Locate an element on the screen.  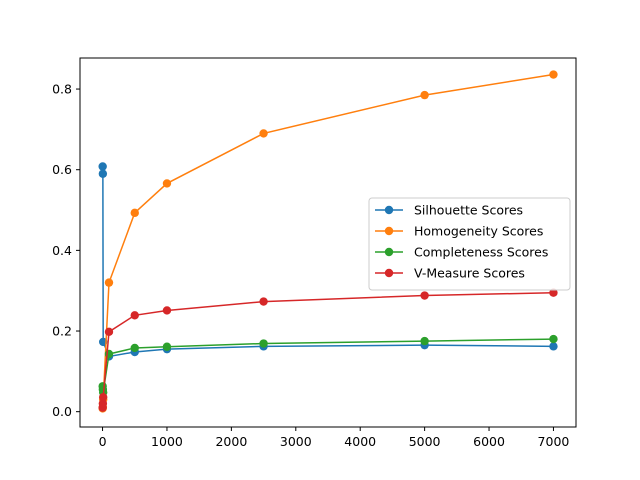
y-axis-ticks: 0.0 0.2 0.4 0.6 0.8 is located at coordinates (66, 250).